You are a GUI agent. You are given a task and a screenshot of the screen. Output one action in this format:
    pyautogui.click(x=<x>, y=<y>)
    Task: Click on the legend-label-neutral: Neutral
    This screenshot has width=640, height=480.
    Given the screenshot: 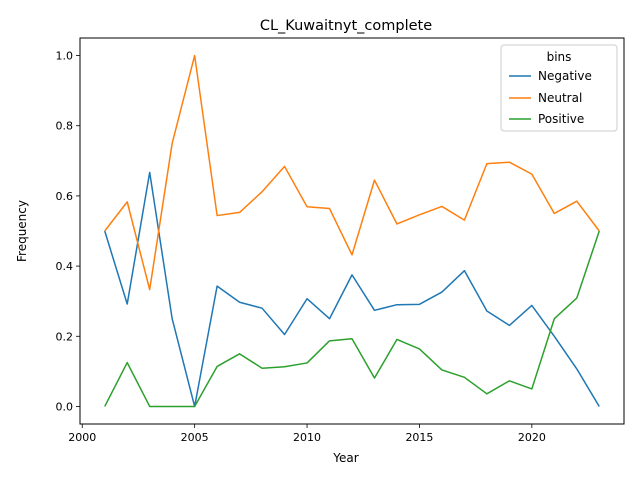 What is the action you would take?
    pyautogui.click(x=560, y=98)
    